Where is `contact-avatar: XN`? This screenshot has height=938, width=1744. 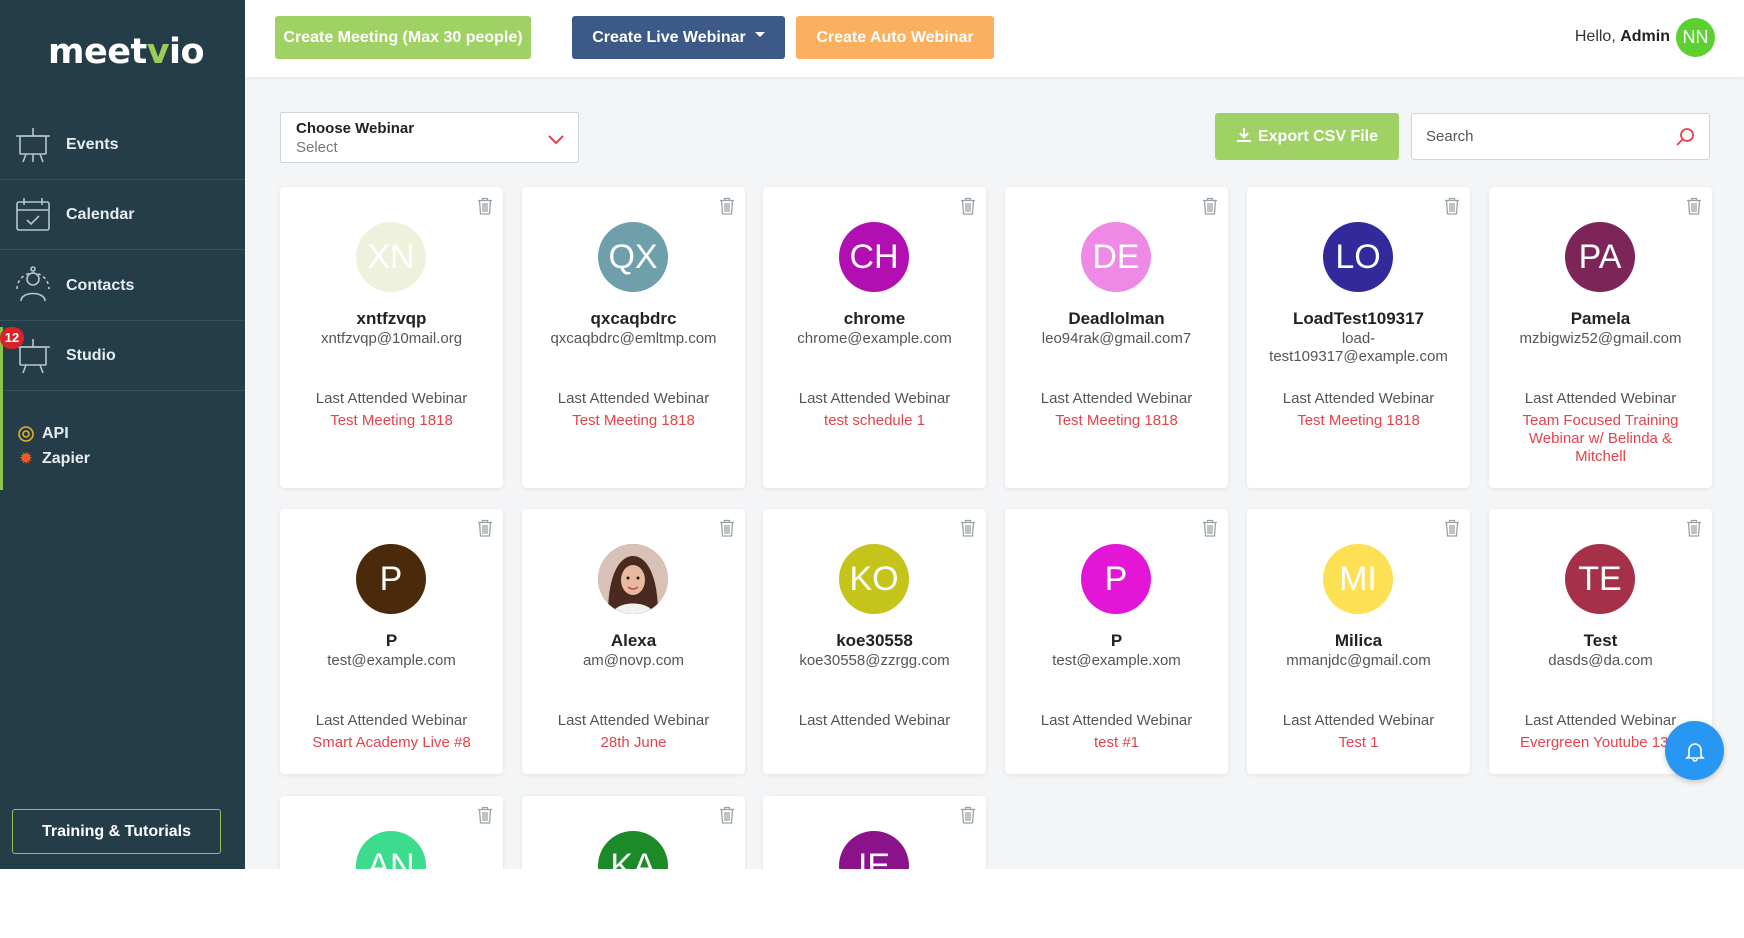
contact-avatar: XN is located at coordinates (391, 257).